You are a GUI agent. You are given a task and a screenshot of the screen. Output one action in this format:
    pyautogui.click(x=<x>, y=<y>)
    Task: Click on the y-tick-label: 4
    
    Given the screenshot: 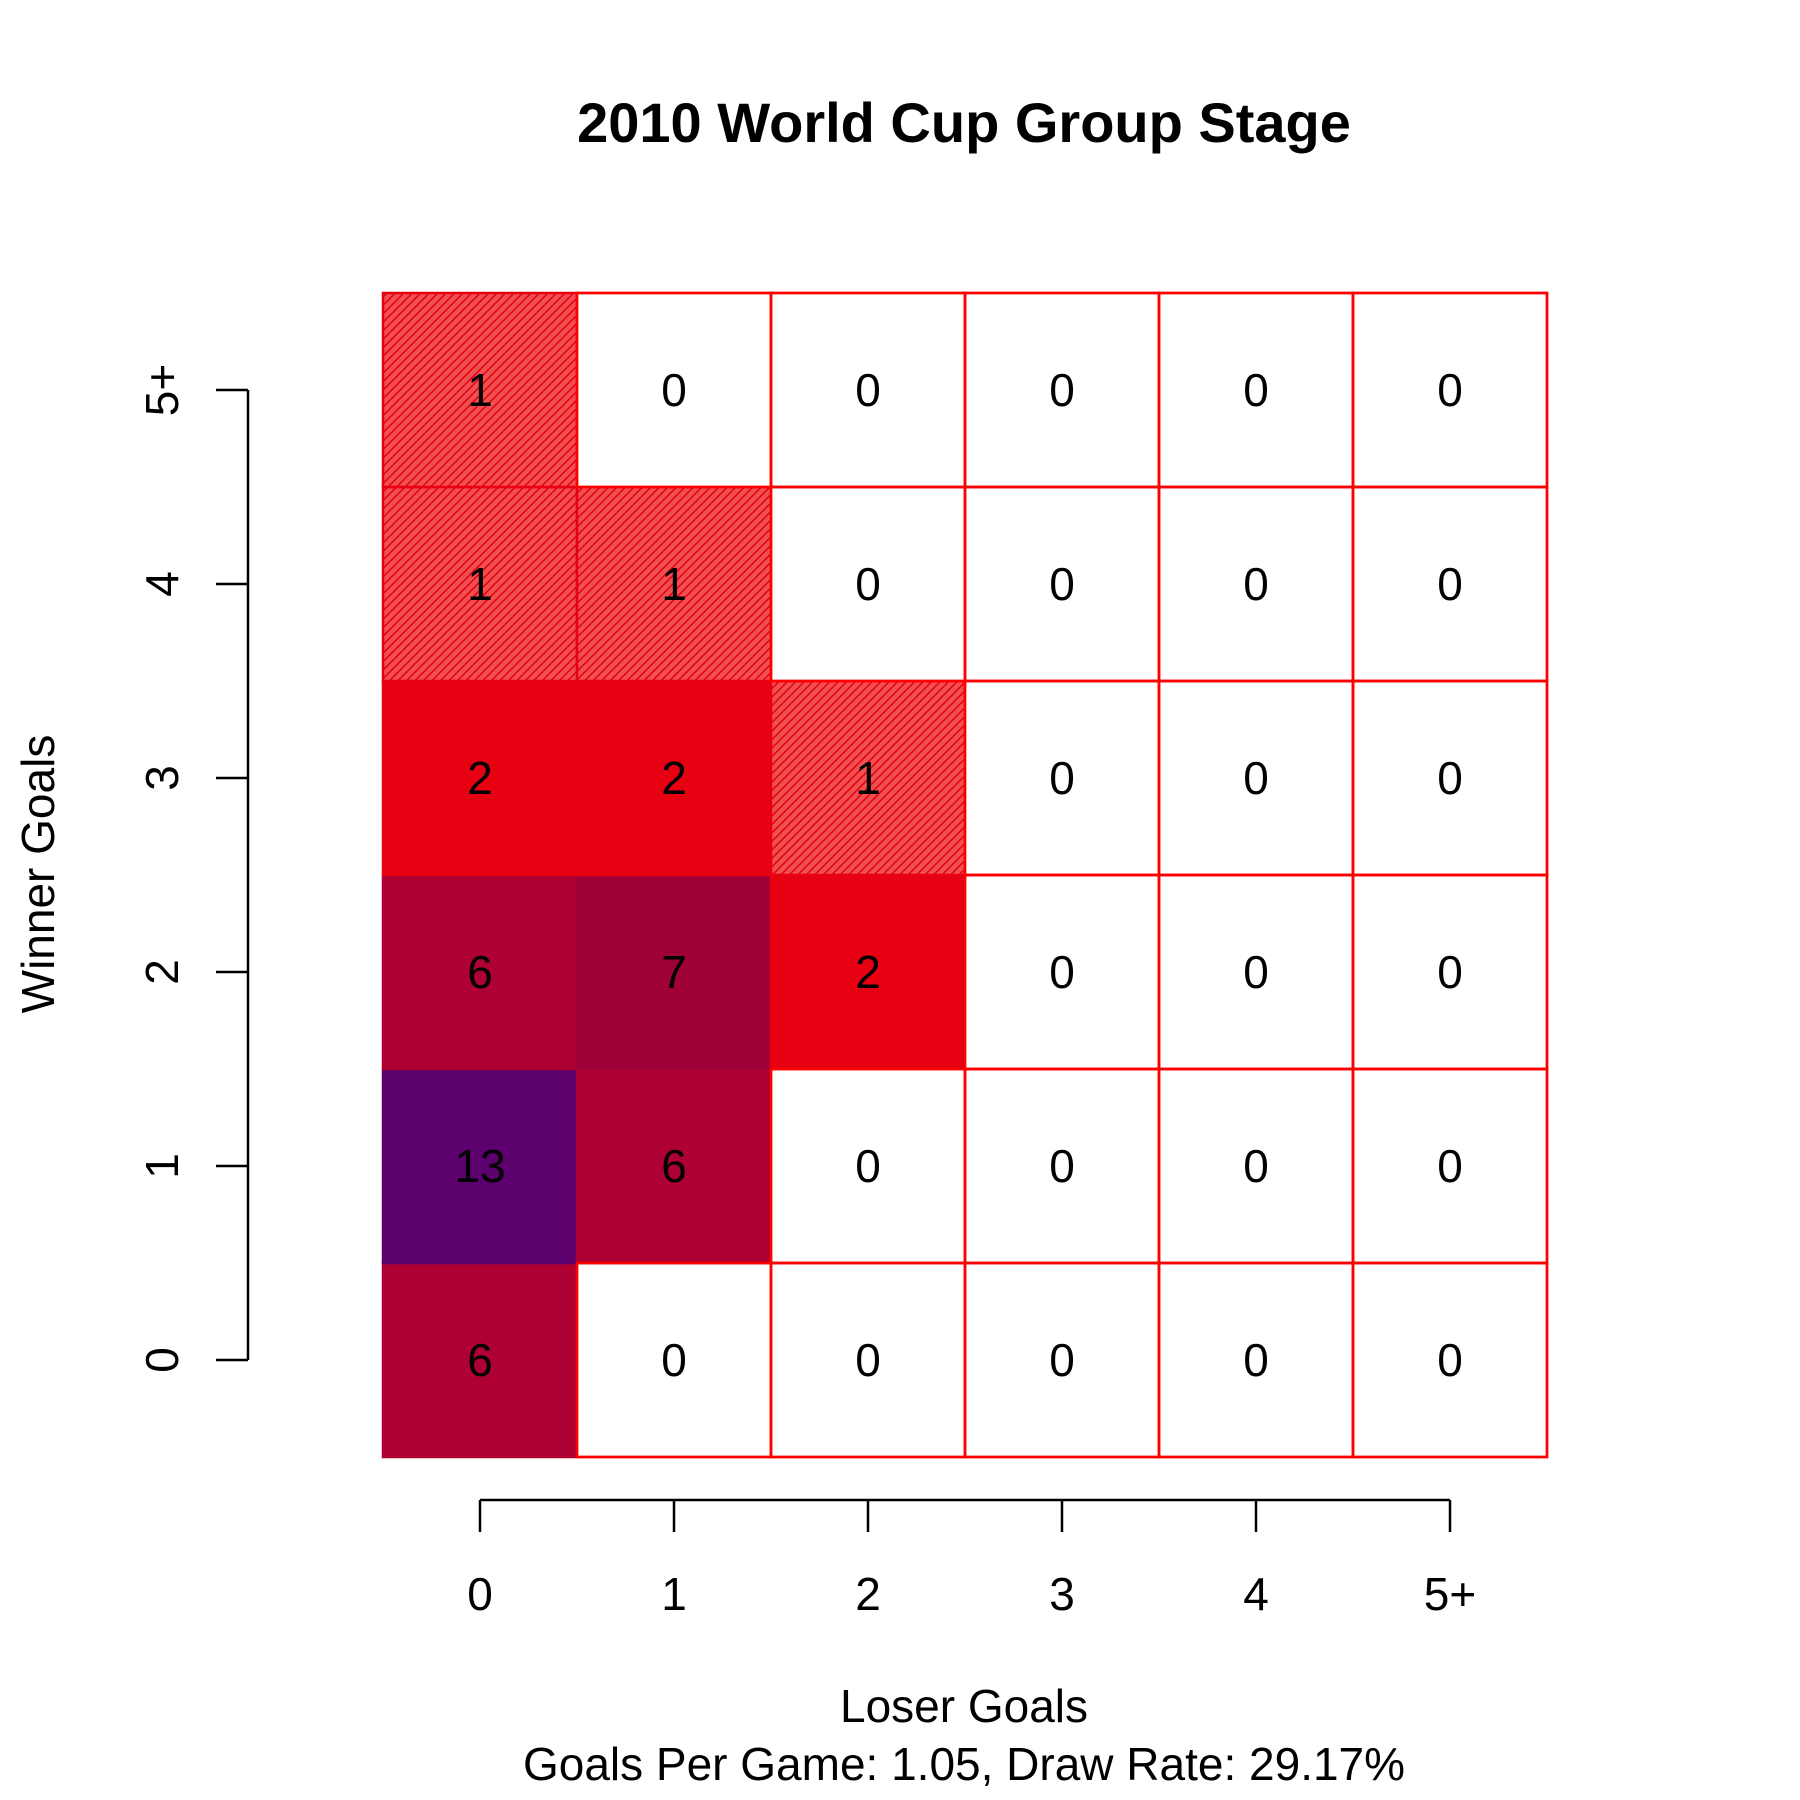 What is the action you would take?
    pyautogui.click(x=162, y=584)
    